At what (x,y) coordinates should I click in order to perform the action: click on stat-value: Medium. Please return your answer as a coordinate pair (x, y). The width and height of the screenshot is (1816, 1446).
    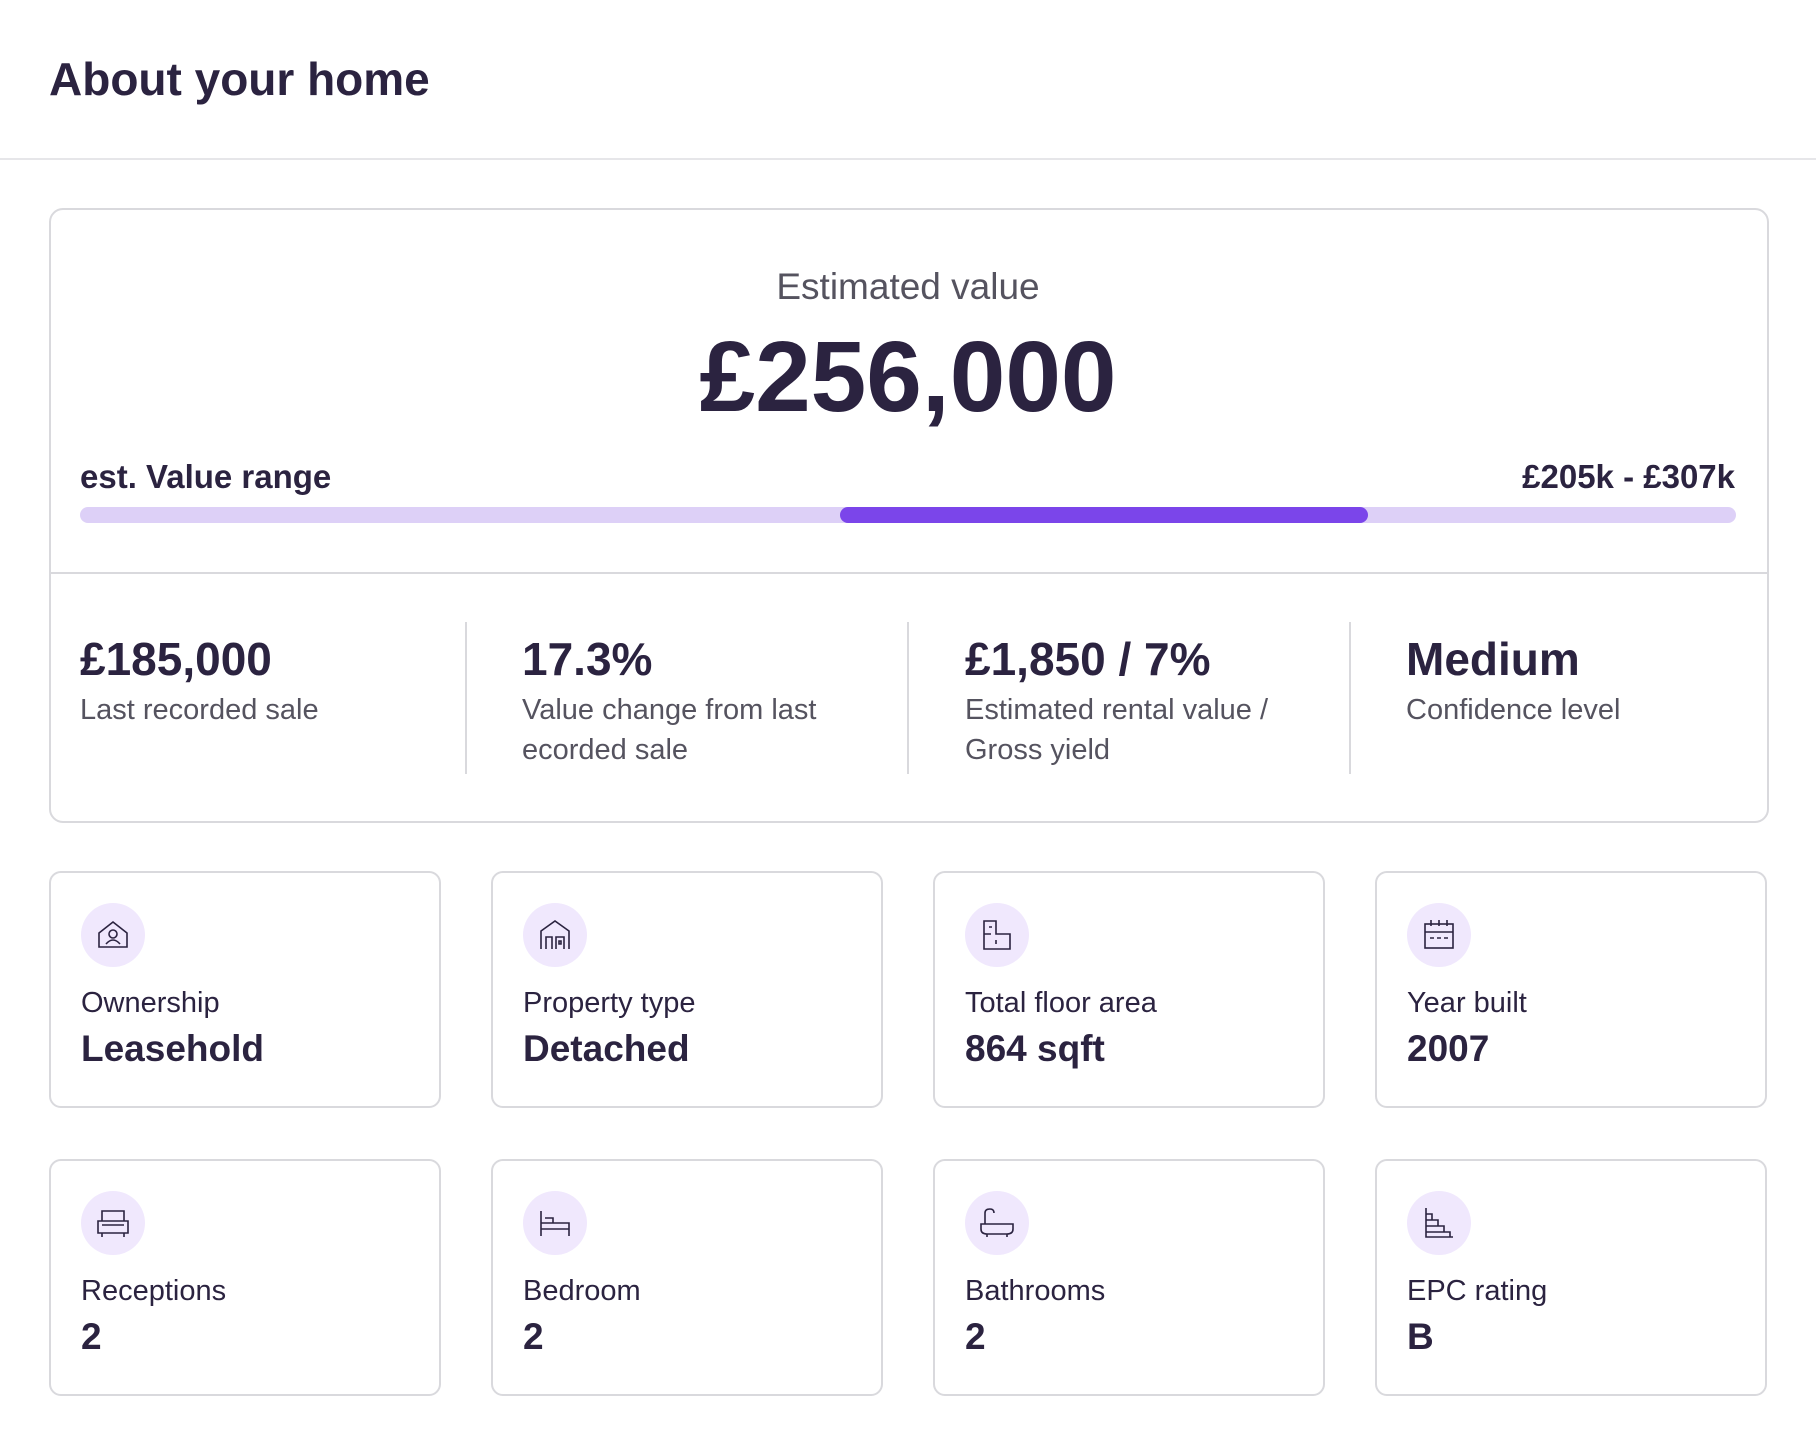
    Looking at the image, I should click on (1493, 659).